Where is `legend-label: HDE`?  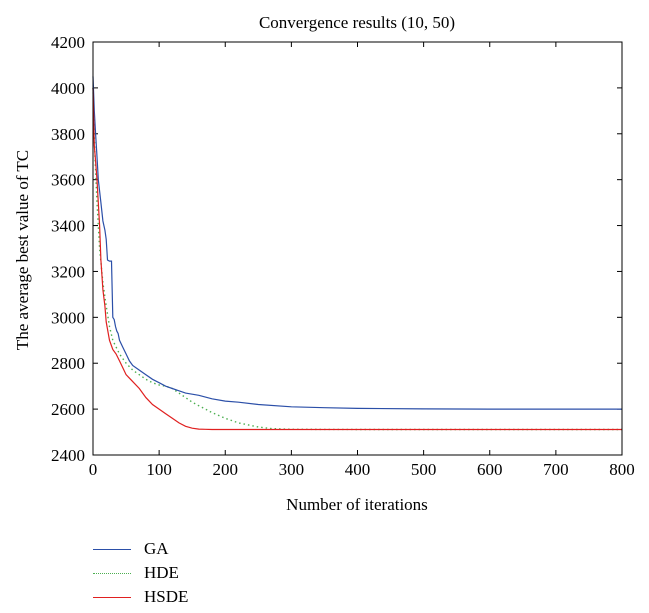 legend-label: HDE is located at coordinates (161, 572).